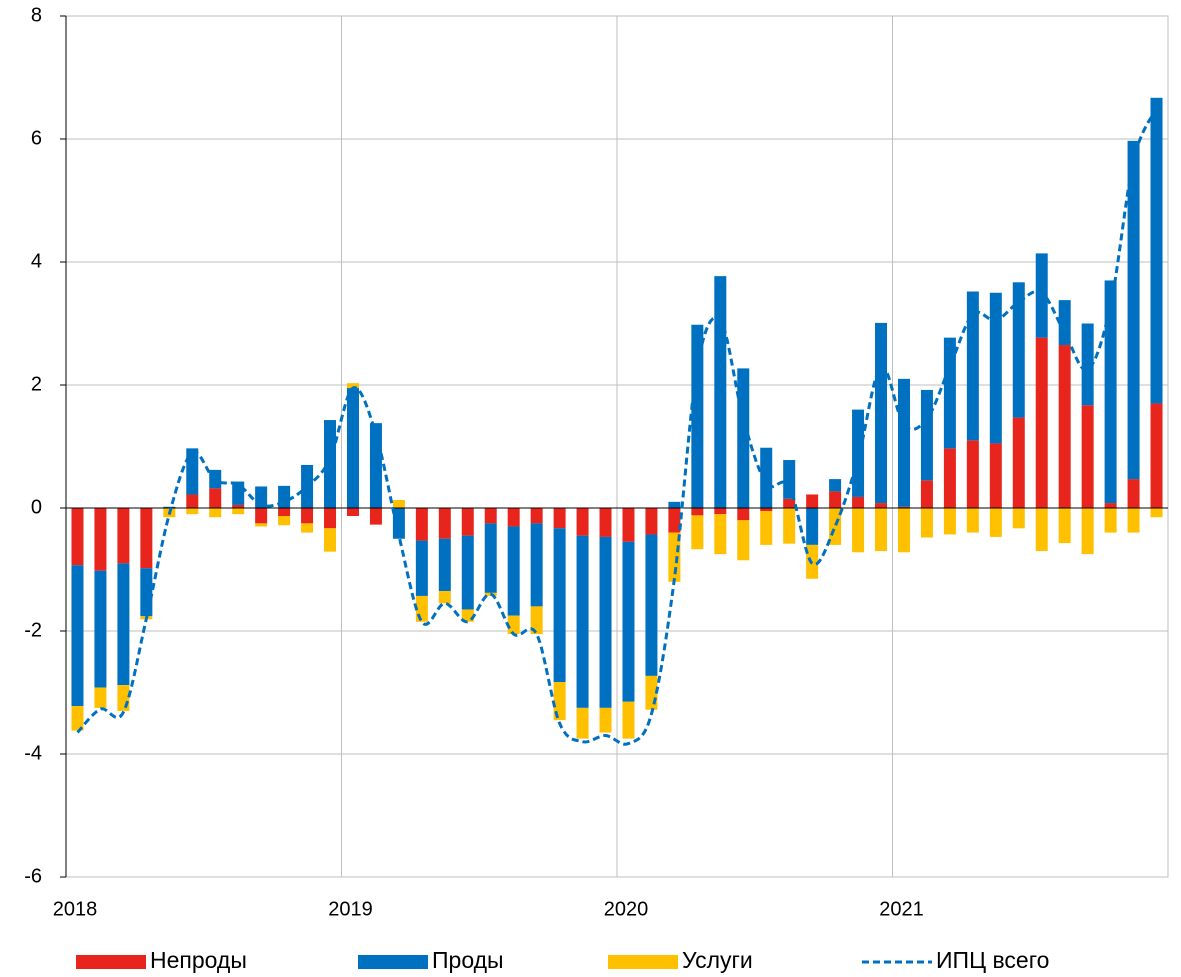 Image resolution: width=1181 pixels, height=977 pixels. What do you see at coordinates (198, 960) in the screenshot?
I see `legend-label: Непроды` at bounding box center [198, 960].